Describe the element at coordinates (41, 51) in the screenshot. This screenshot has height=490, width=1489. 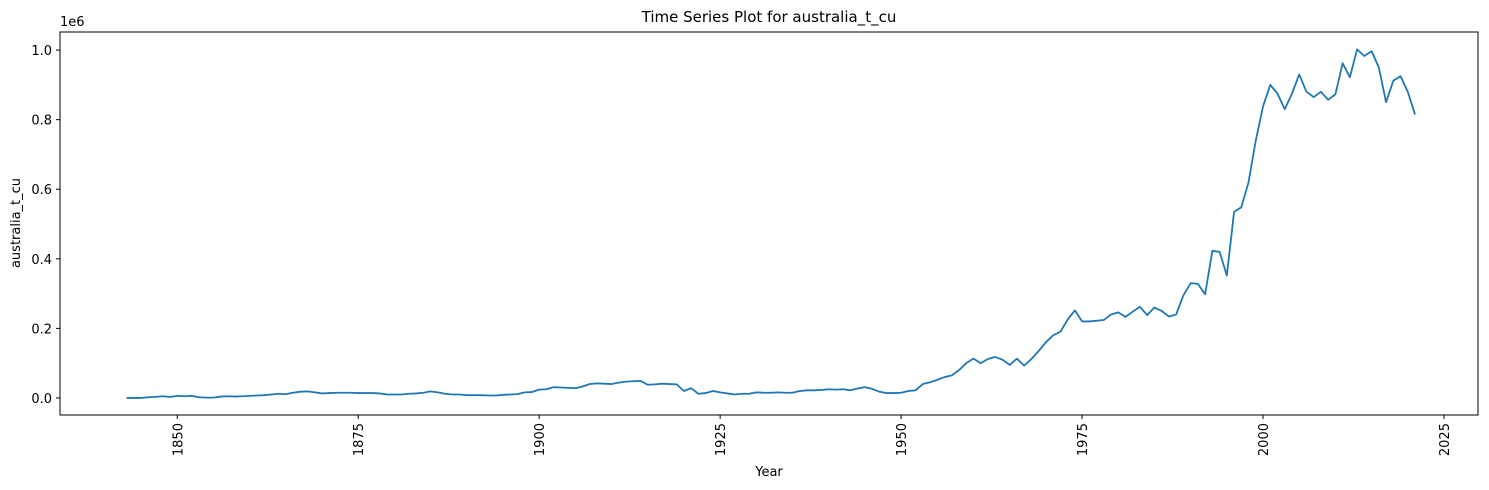
I see `y-tick-label: 1.0` at that location.